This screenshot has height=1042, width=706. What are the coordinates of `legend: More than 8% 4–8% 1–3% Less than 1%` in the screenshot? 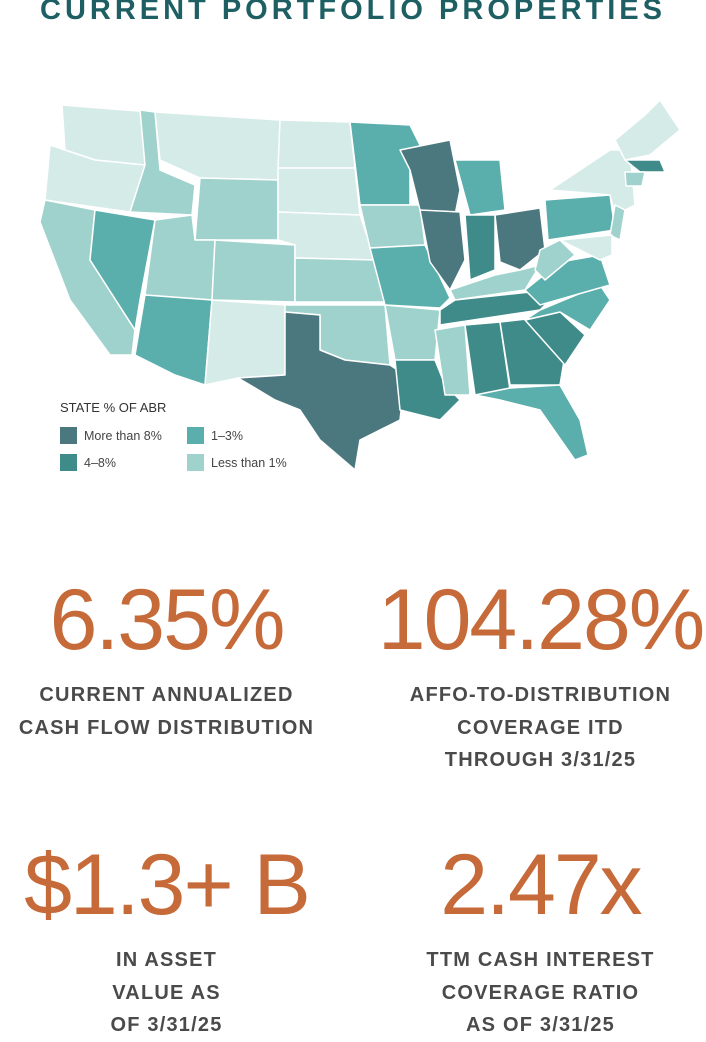 It's located at (173, 449).